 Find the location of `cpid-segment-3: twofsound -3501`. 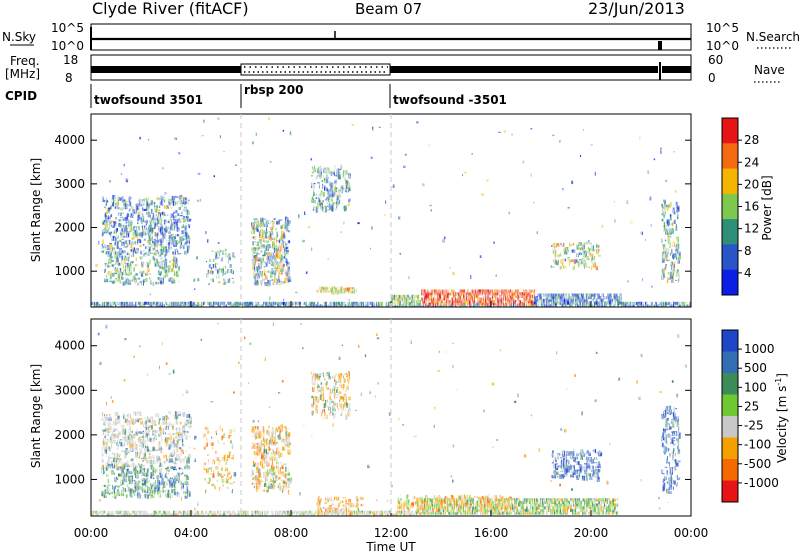

cpid-segment-3: twofsound -3501 is located at coordinates (450, 100).